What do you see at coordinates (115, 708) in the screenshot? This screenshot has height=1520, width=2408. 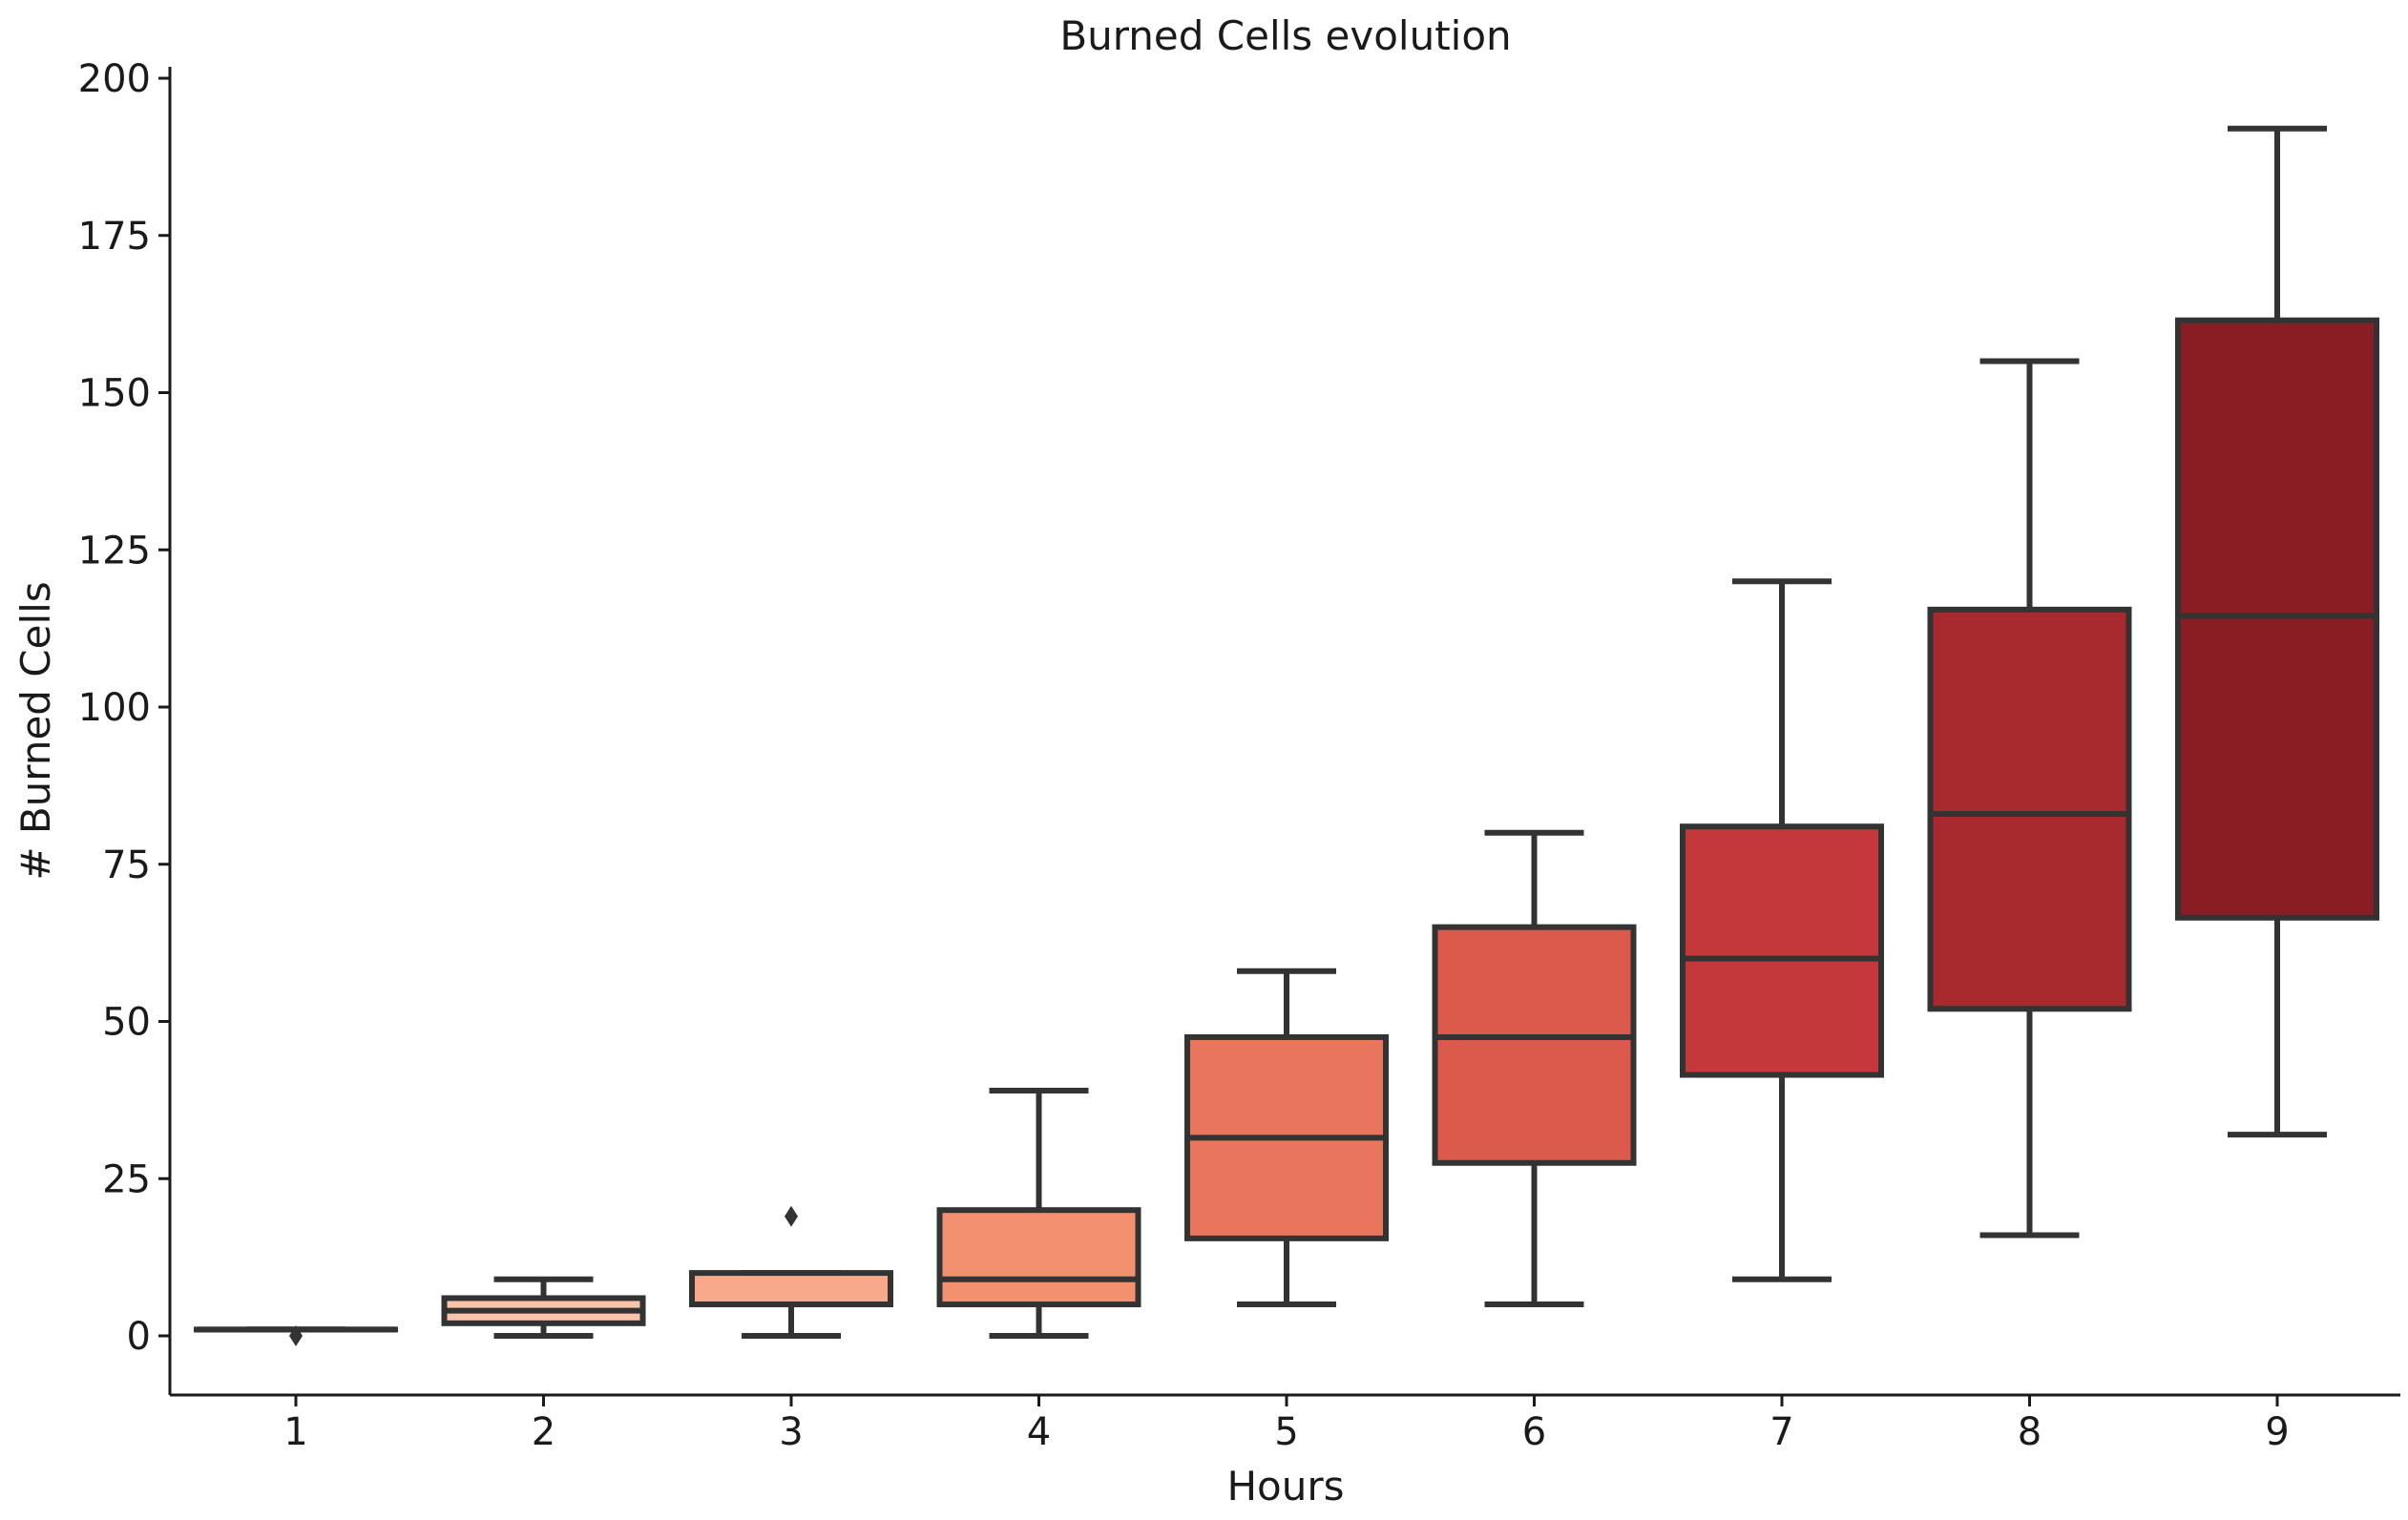 I see `y-tick-label: 100` at bounding box center [115, 708].